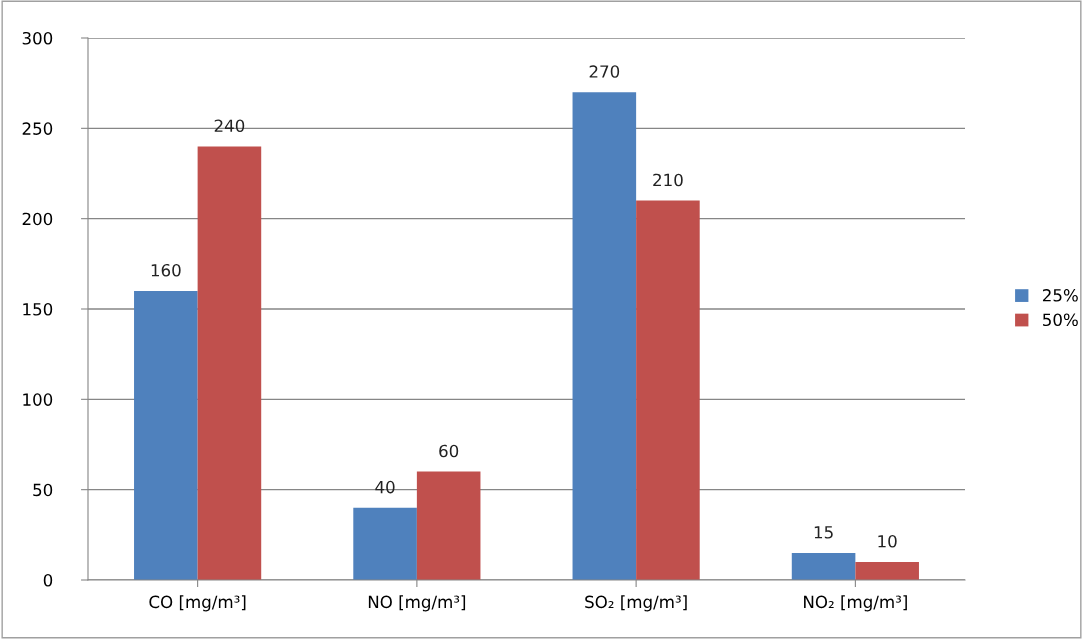 This screenshot has width=1083, height=639. Describe the element at coordinates (37, 128) in the screenshot. I see `y-tick-label: 250` at that location.